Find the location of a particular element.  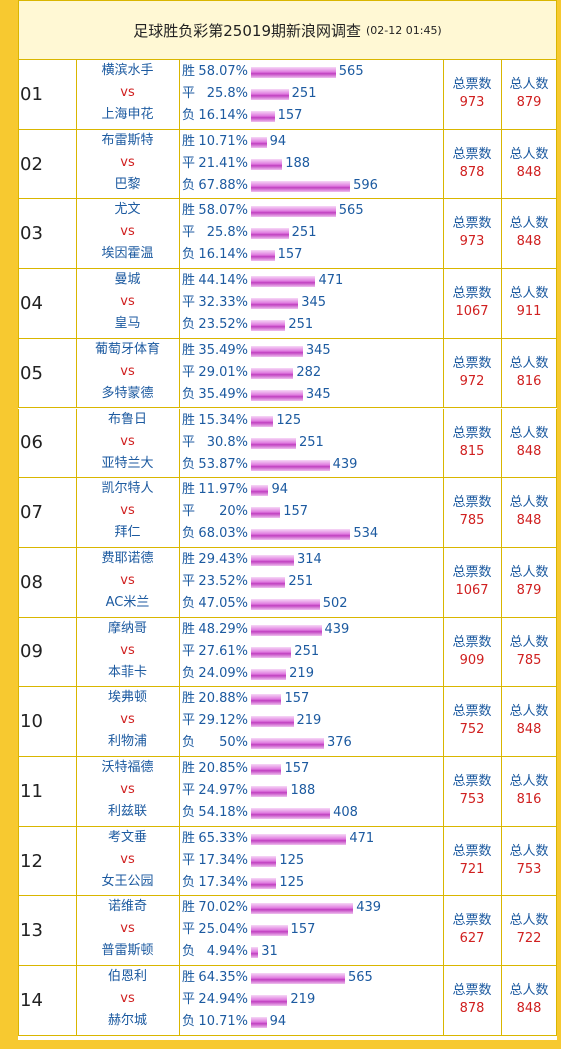

percent: 70.02% is located at coordinates (223, 908).